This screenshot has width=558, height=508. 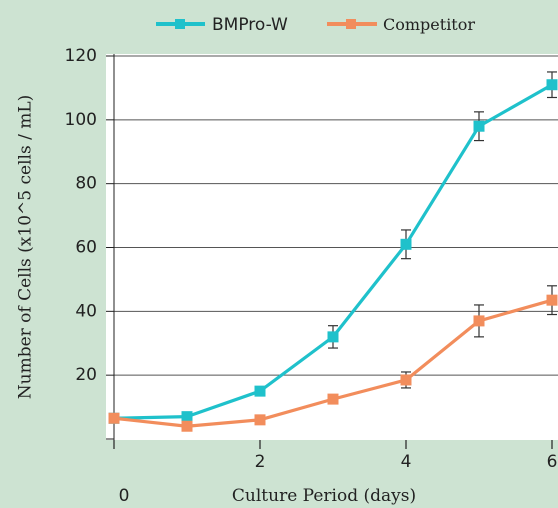 I want to click on y-tick-label-60: 60, so click(x=86, y=248).